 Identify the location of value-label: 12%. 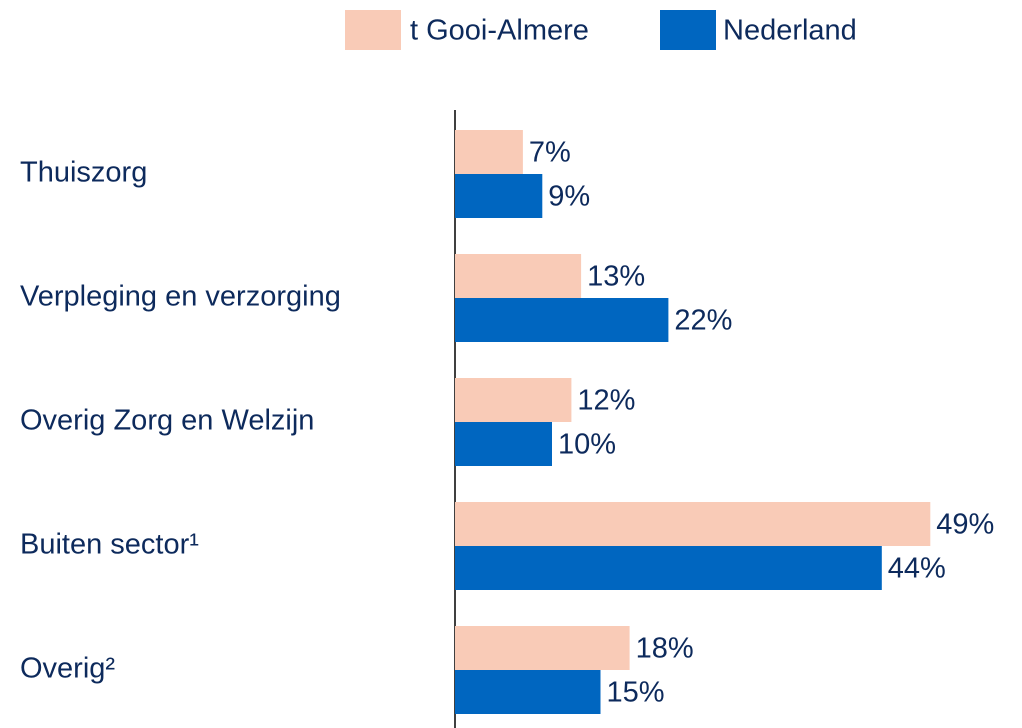
(606, 401).